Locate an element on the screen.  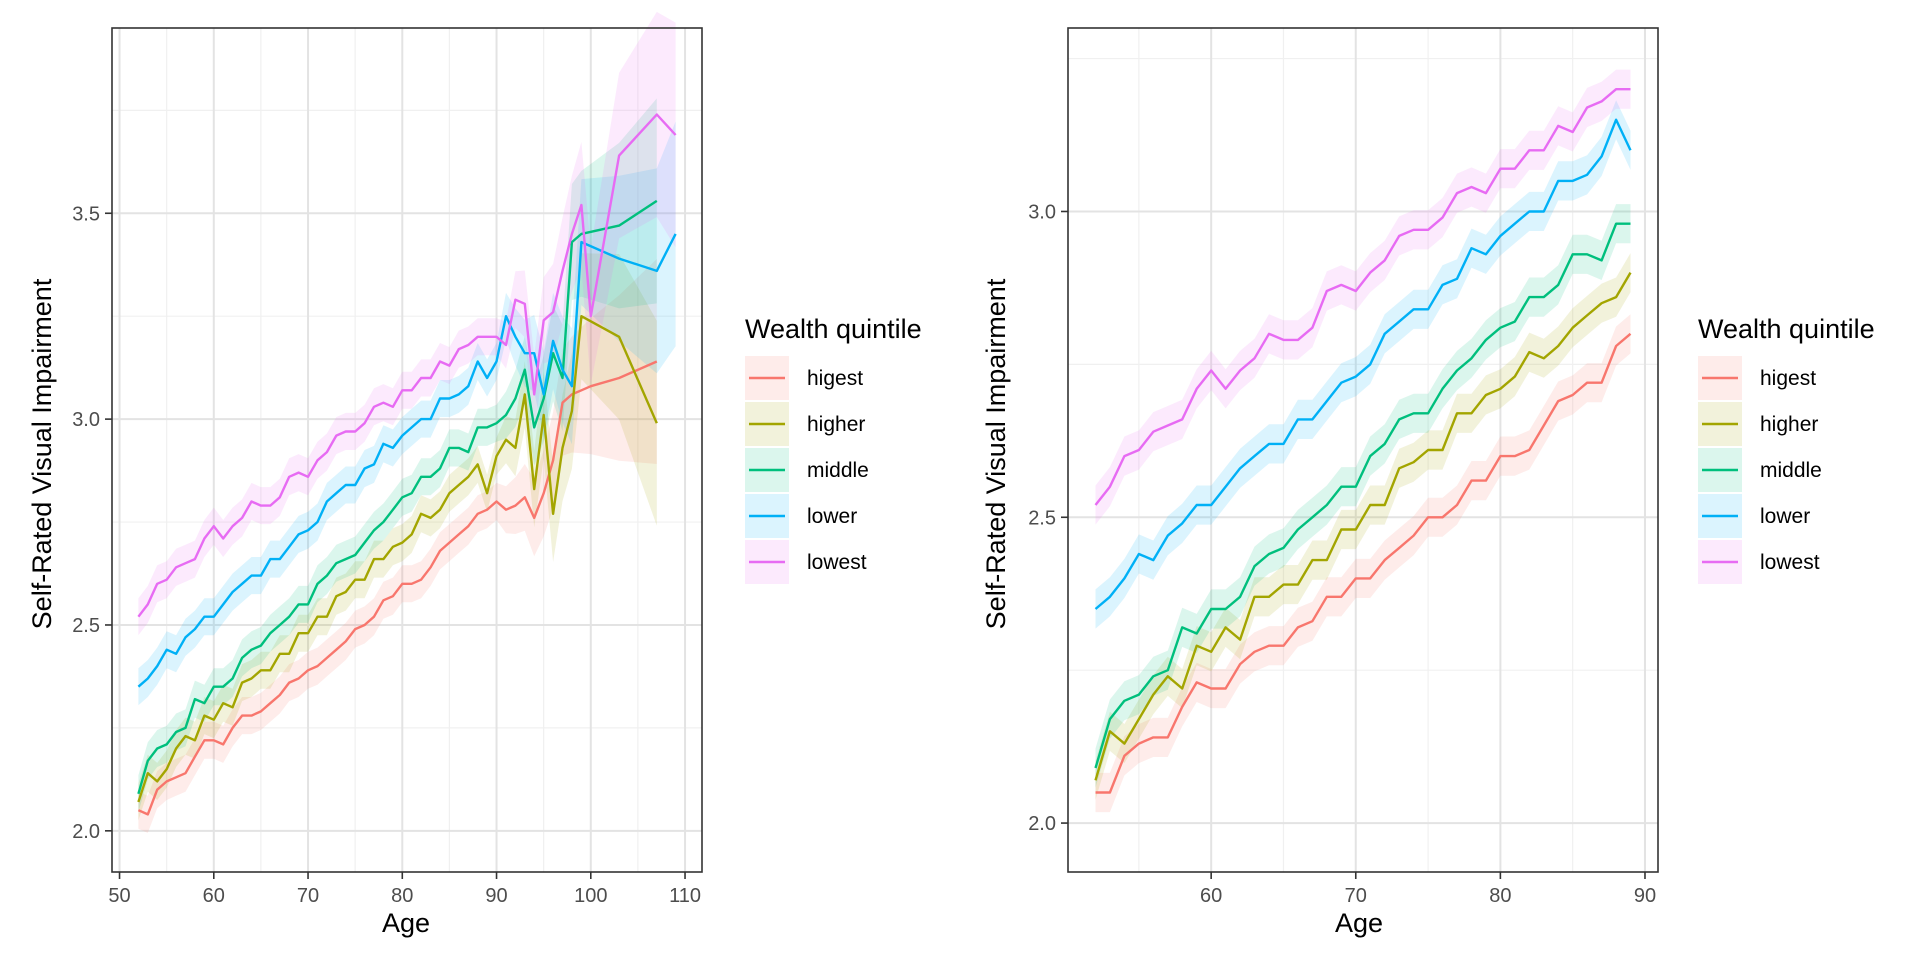
confidence-band-lowest is located at coordinates (1363, 297).